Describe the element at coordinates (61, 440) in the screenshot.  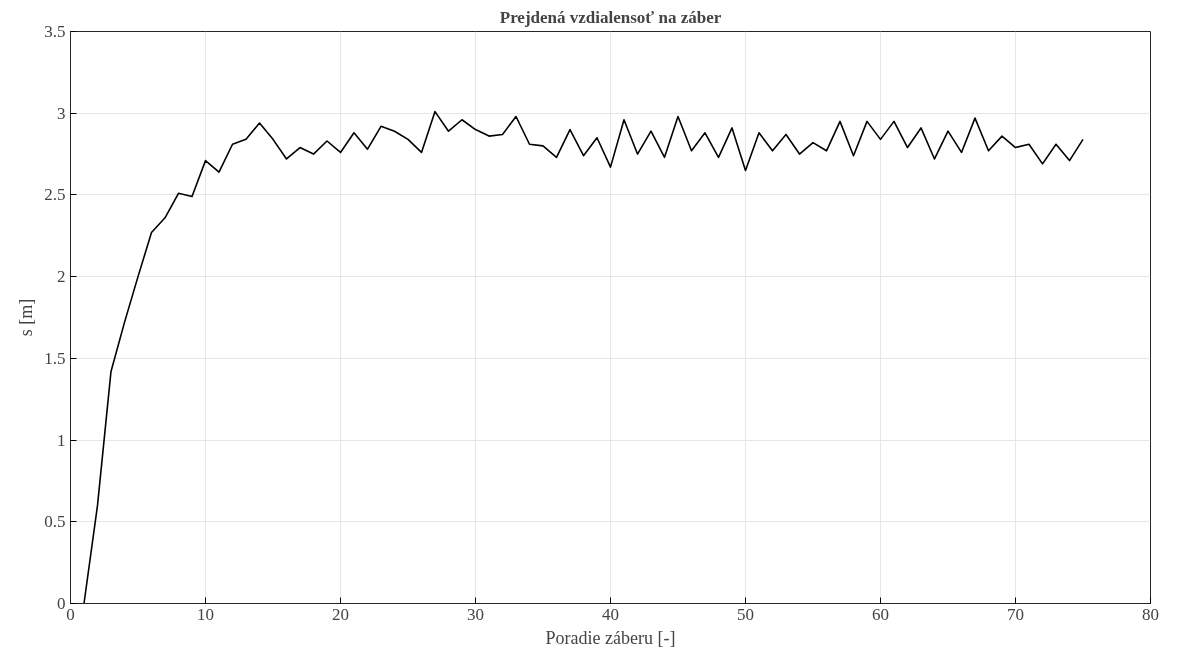
I see `y-tick-label: 1` at that location.